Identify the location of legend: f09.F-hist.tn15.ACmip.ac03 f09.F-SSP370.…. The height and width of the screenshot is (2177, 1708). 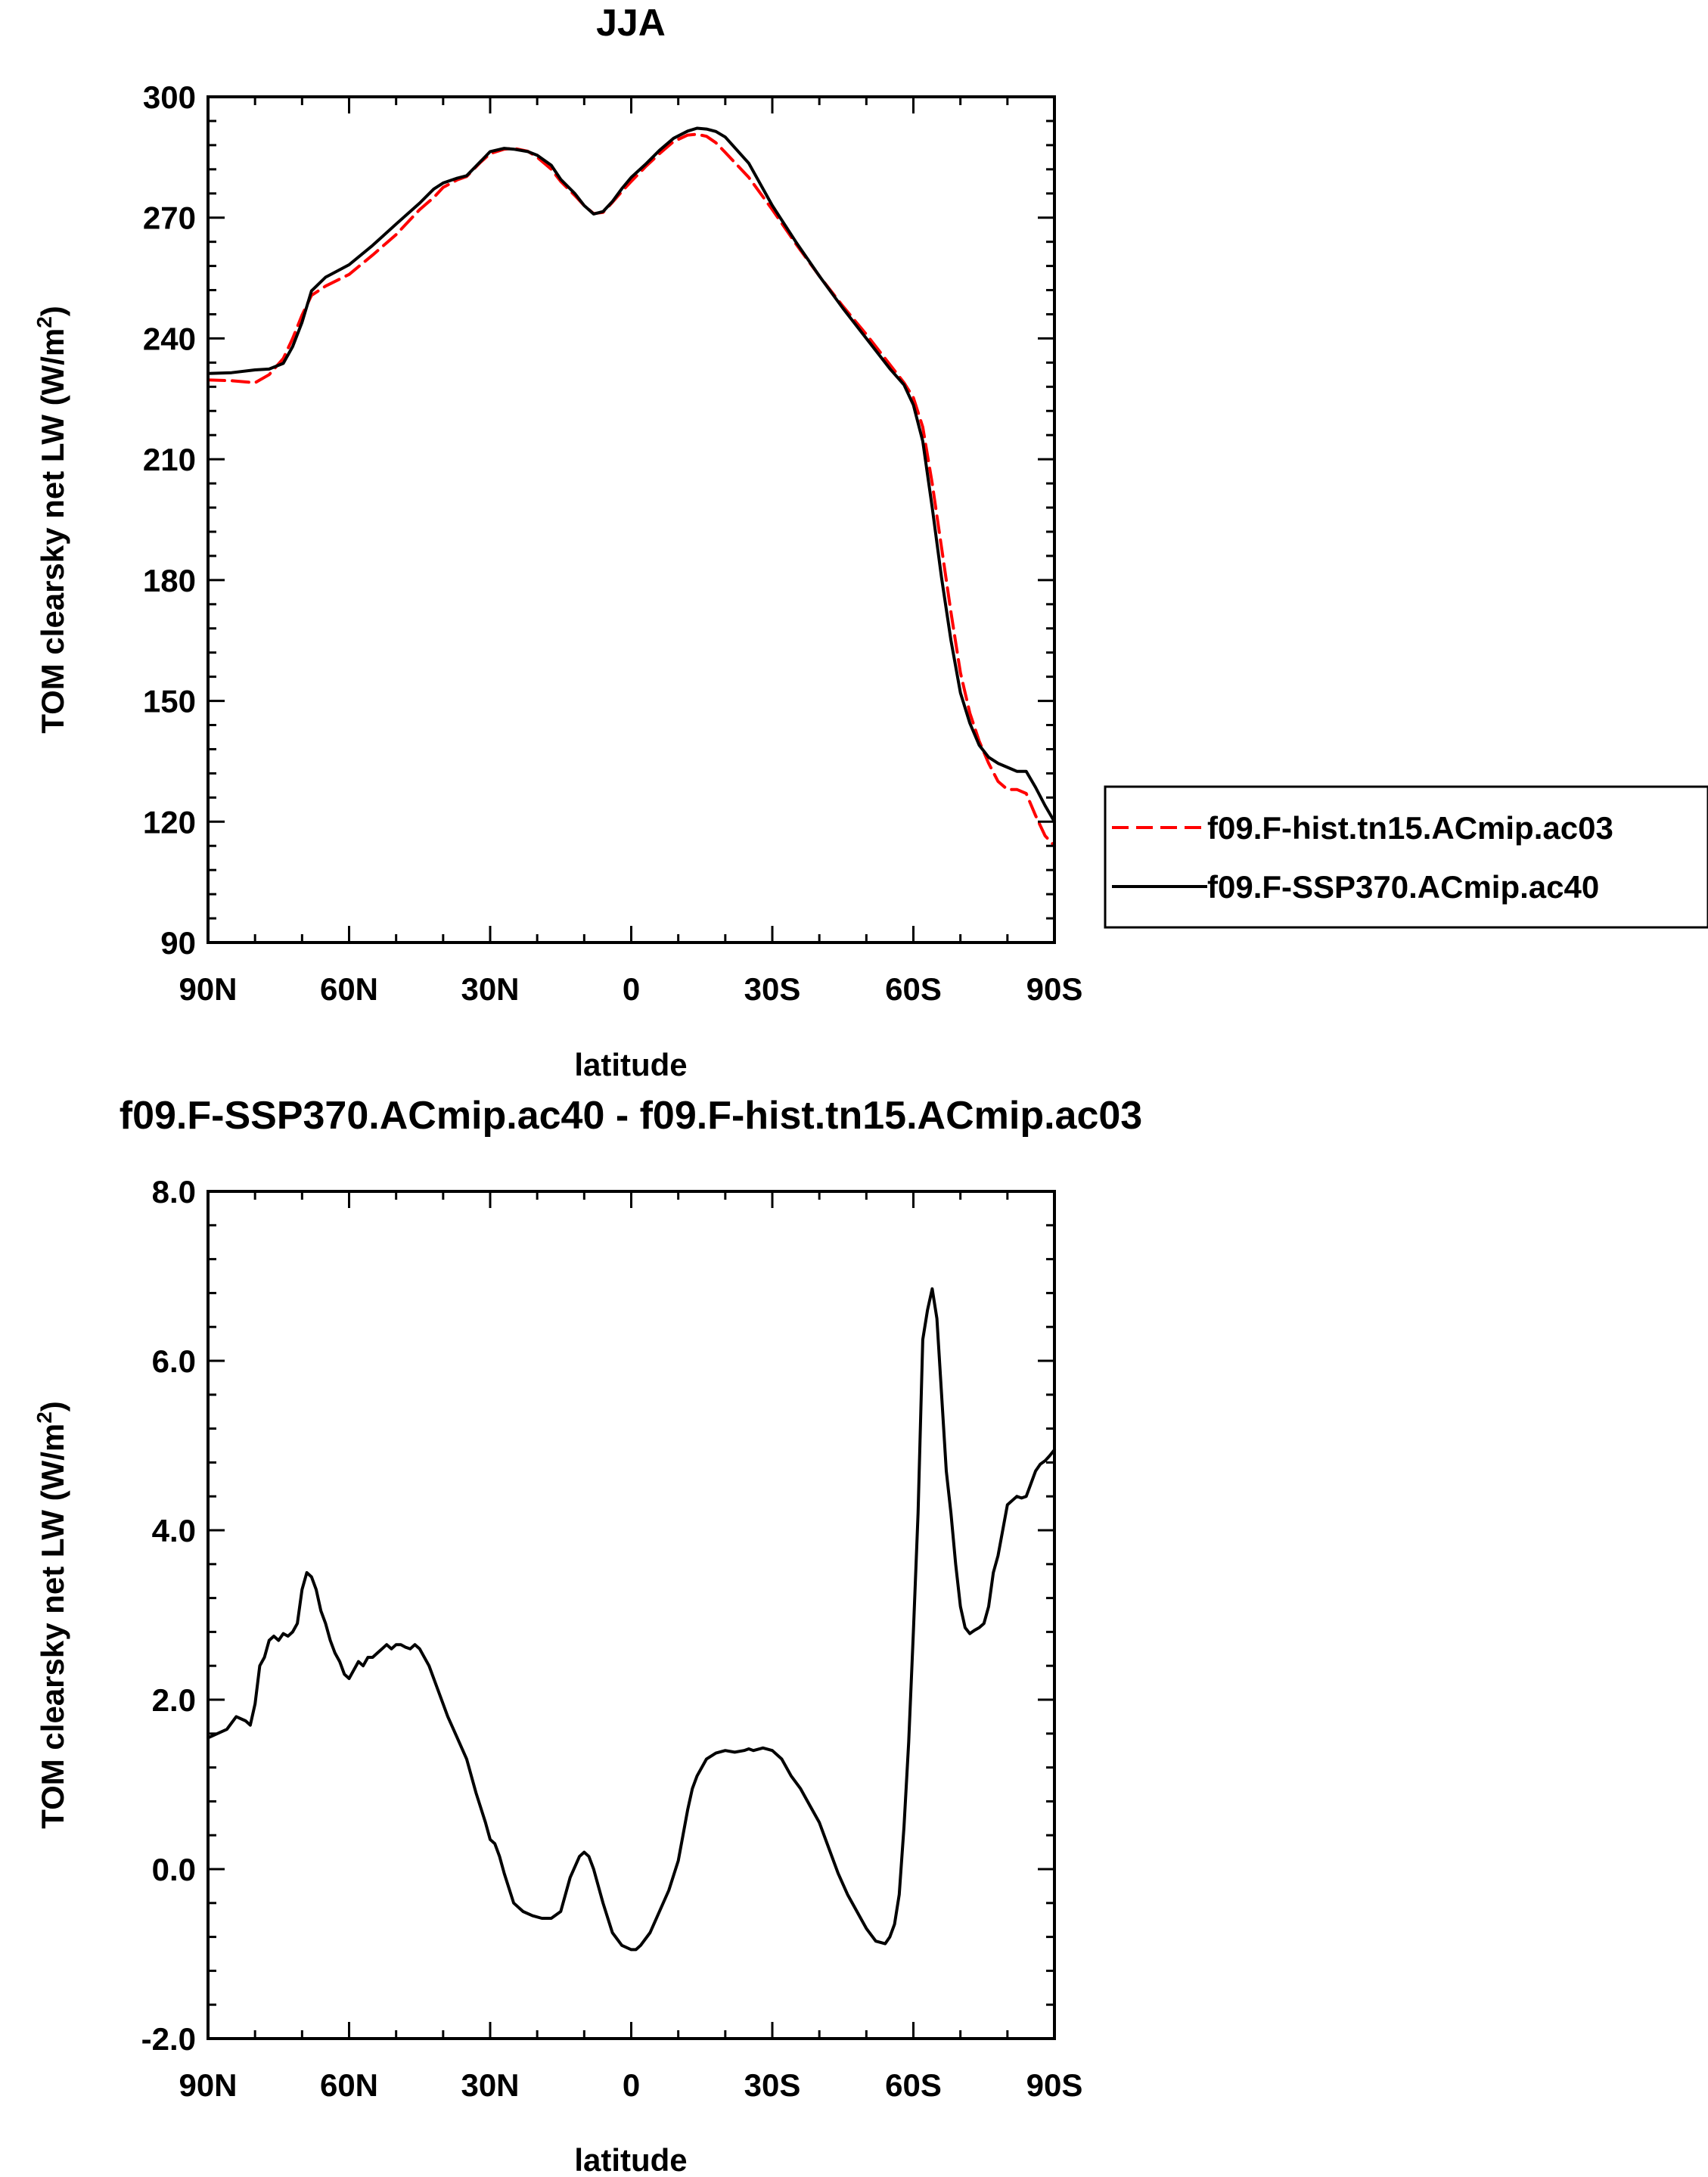
(1406, 857).